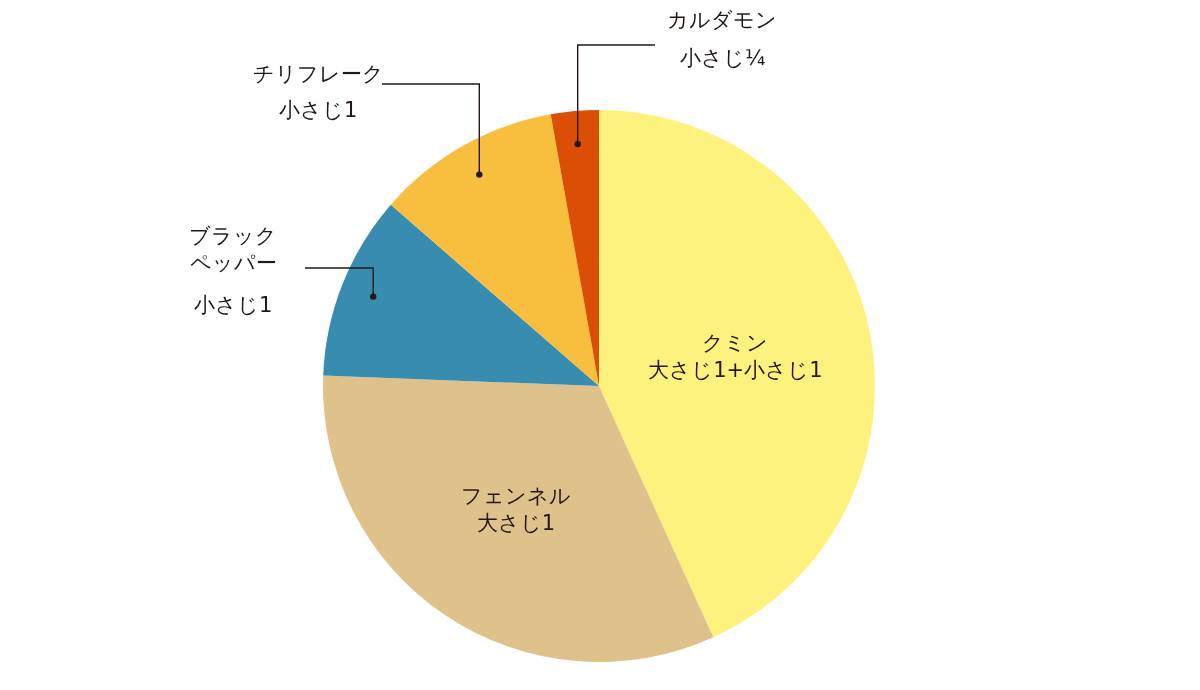 This screenshot has width=1200, height=690. What do you see at coordinates (735, 342) in the screenshot?
I see `slice-label: クミン` at bounding box center [735, 342].